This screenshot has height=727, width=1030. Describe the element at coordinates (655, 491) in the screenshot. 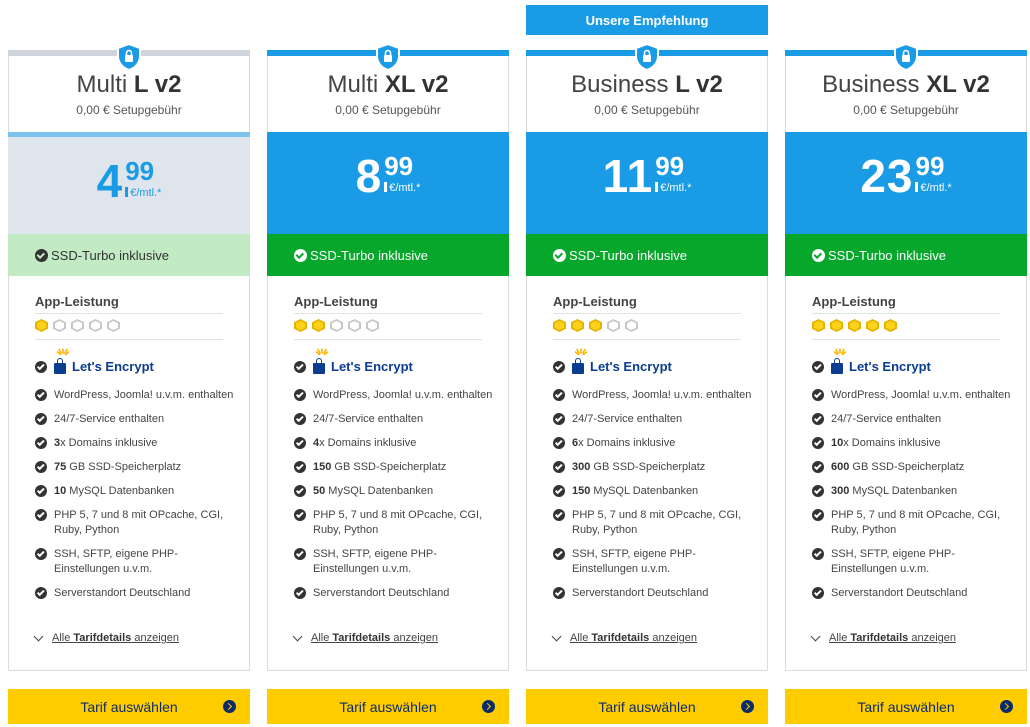

I see `feature-databases: 150 MySQL Datenbanken` at that location.